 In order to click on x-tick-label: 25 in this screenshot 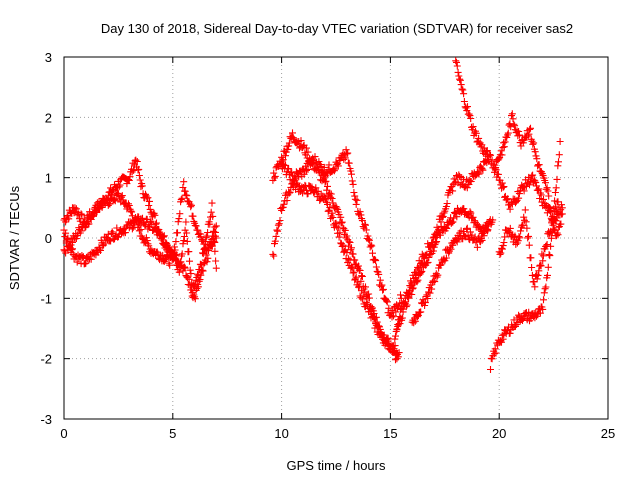, I will do `click(608, 433)`.